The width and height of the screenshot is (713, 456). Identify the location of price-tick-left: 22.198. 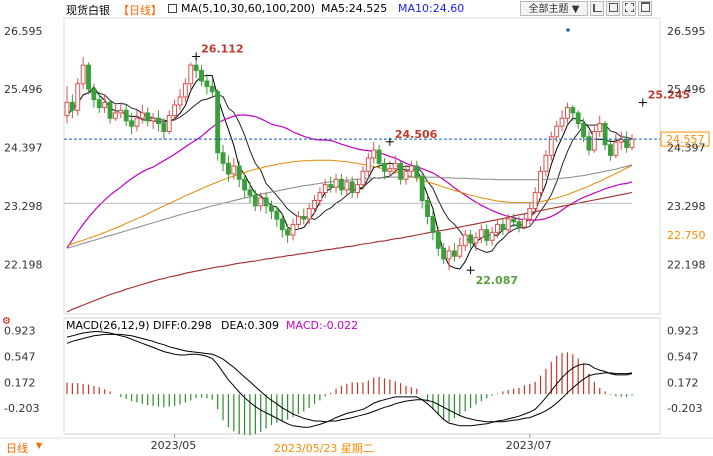
(23, 264).